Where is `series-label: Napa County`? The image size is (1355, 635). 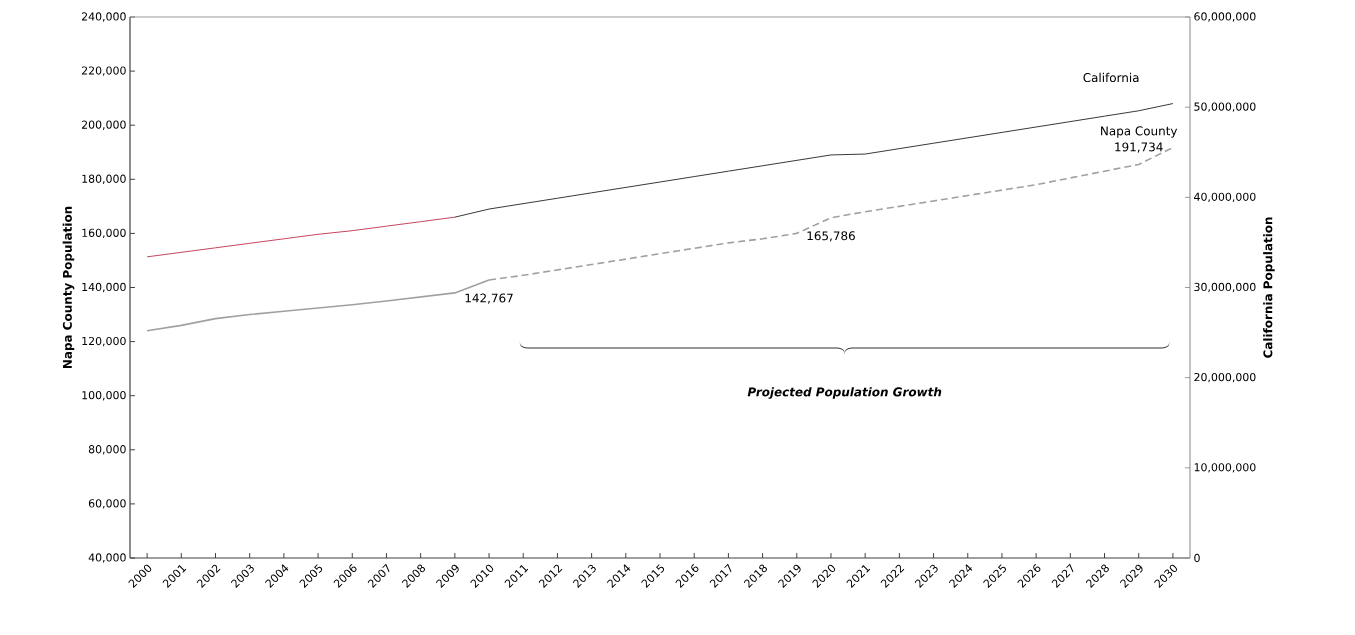 series-label: Napa County is located at coordinates (1139, 132).